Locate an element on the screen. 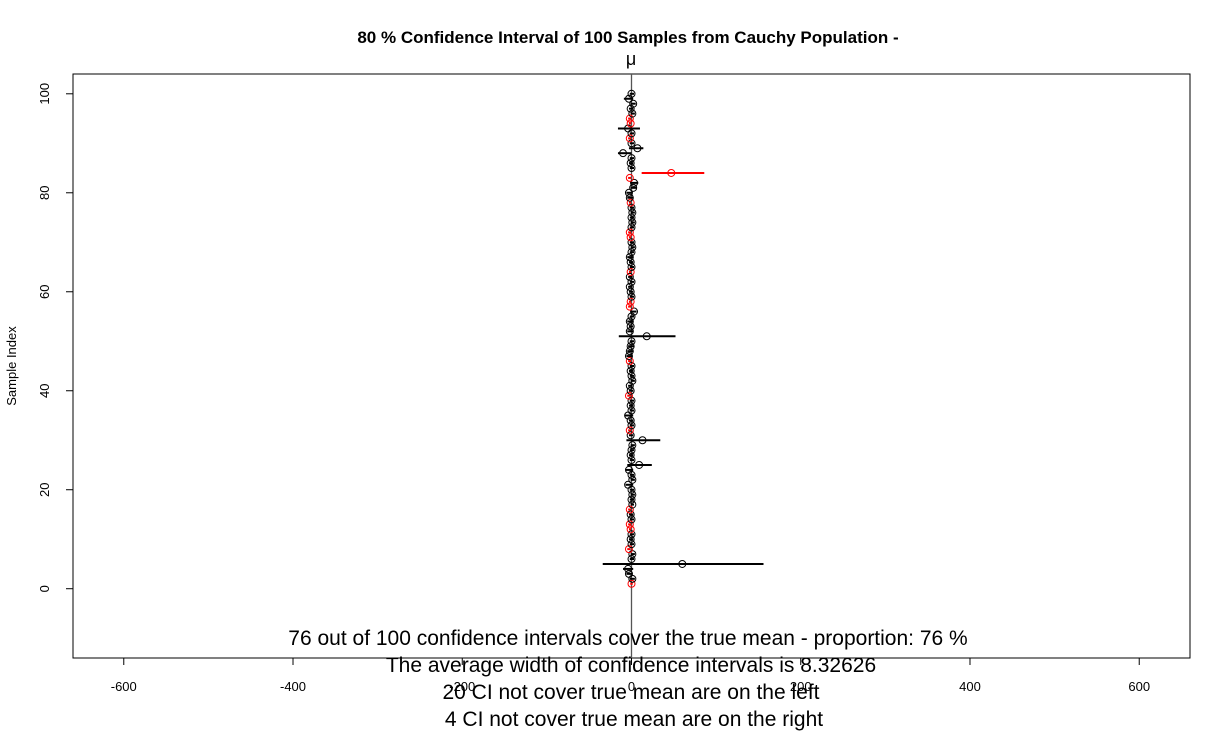 This screenshot has width=1228, height=750. interval-marks is located at coordinates (683, 338).